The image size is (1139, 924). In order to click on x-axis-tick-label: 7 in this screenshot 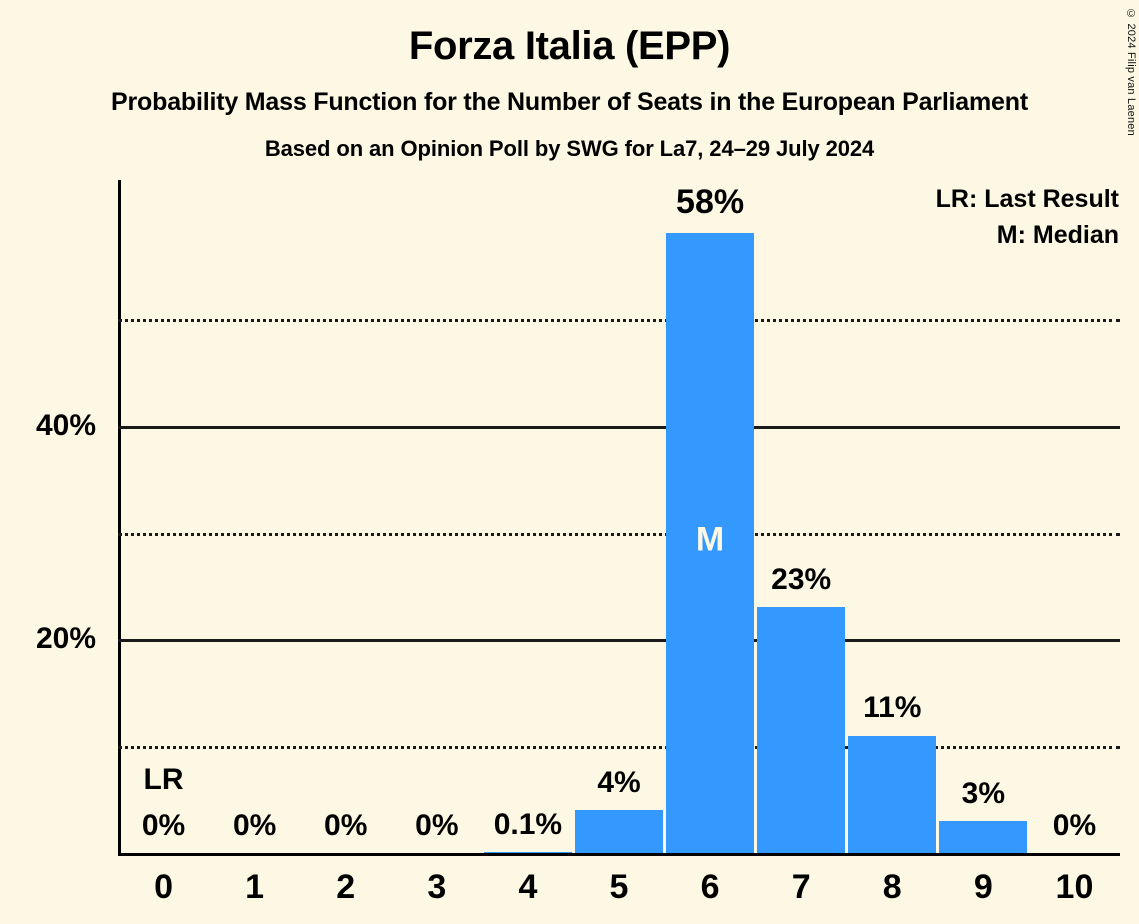, I will do `click(801, 887)`.